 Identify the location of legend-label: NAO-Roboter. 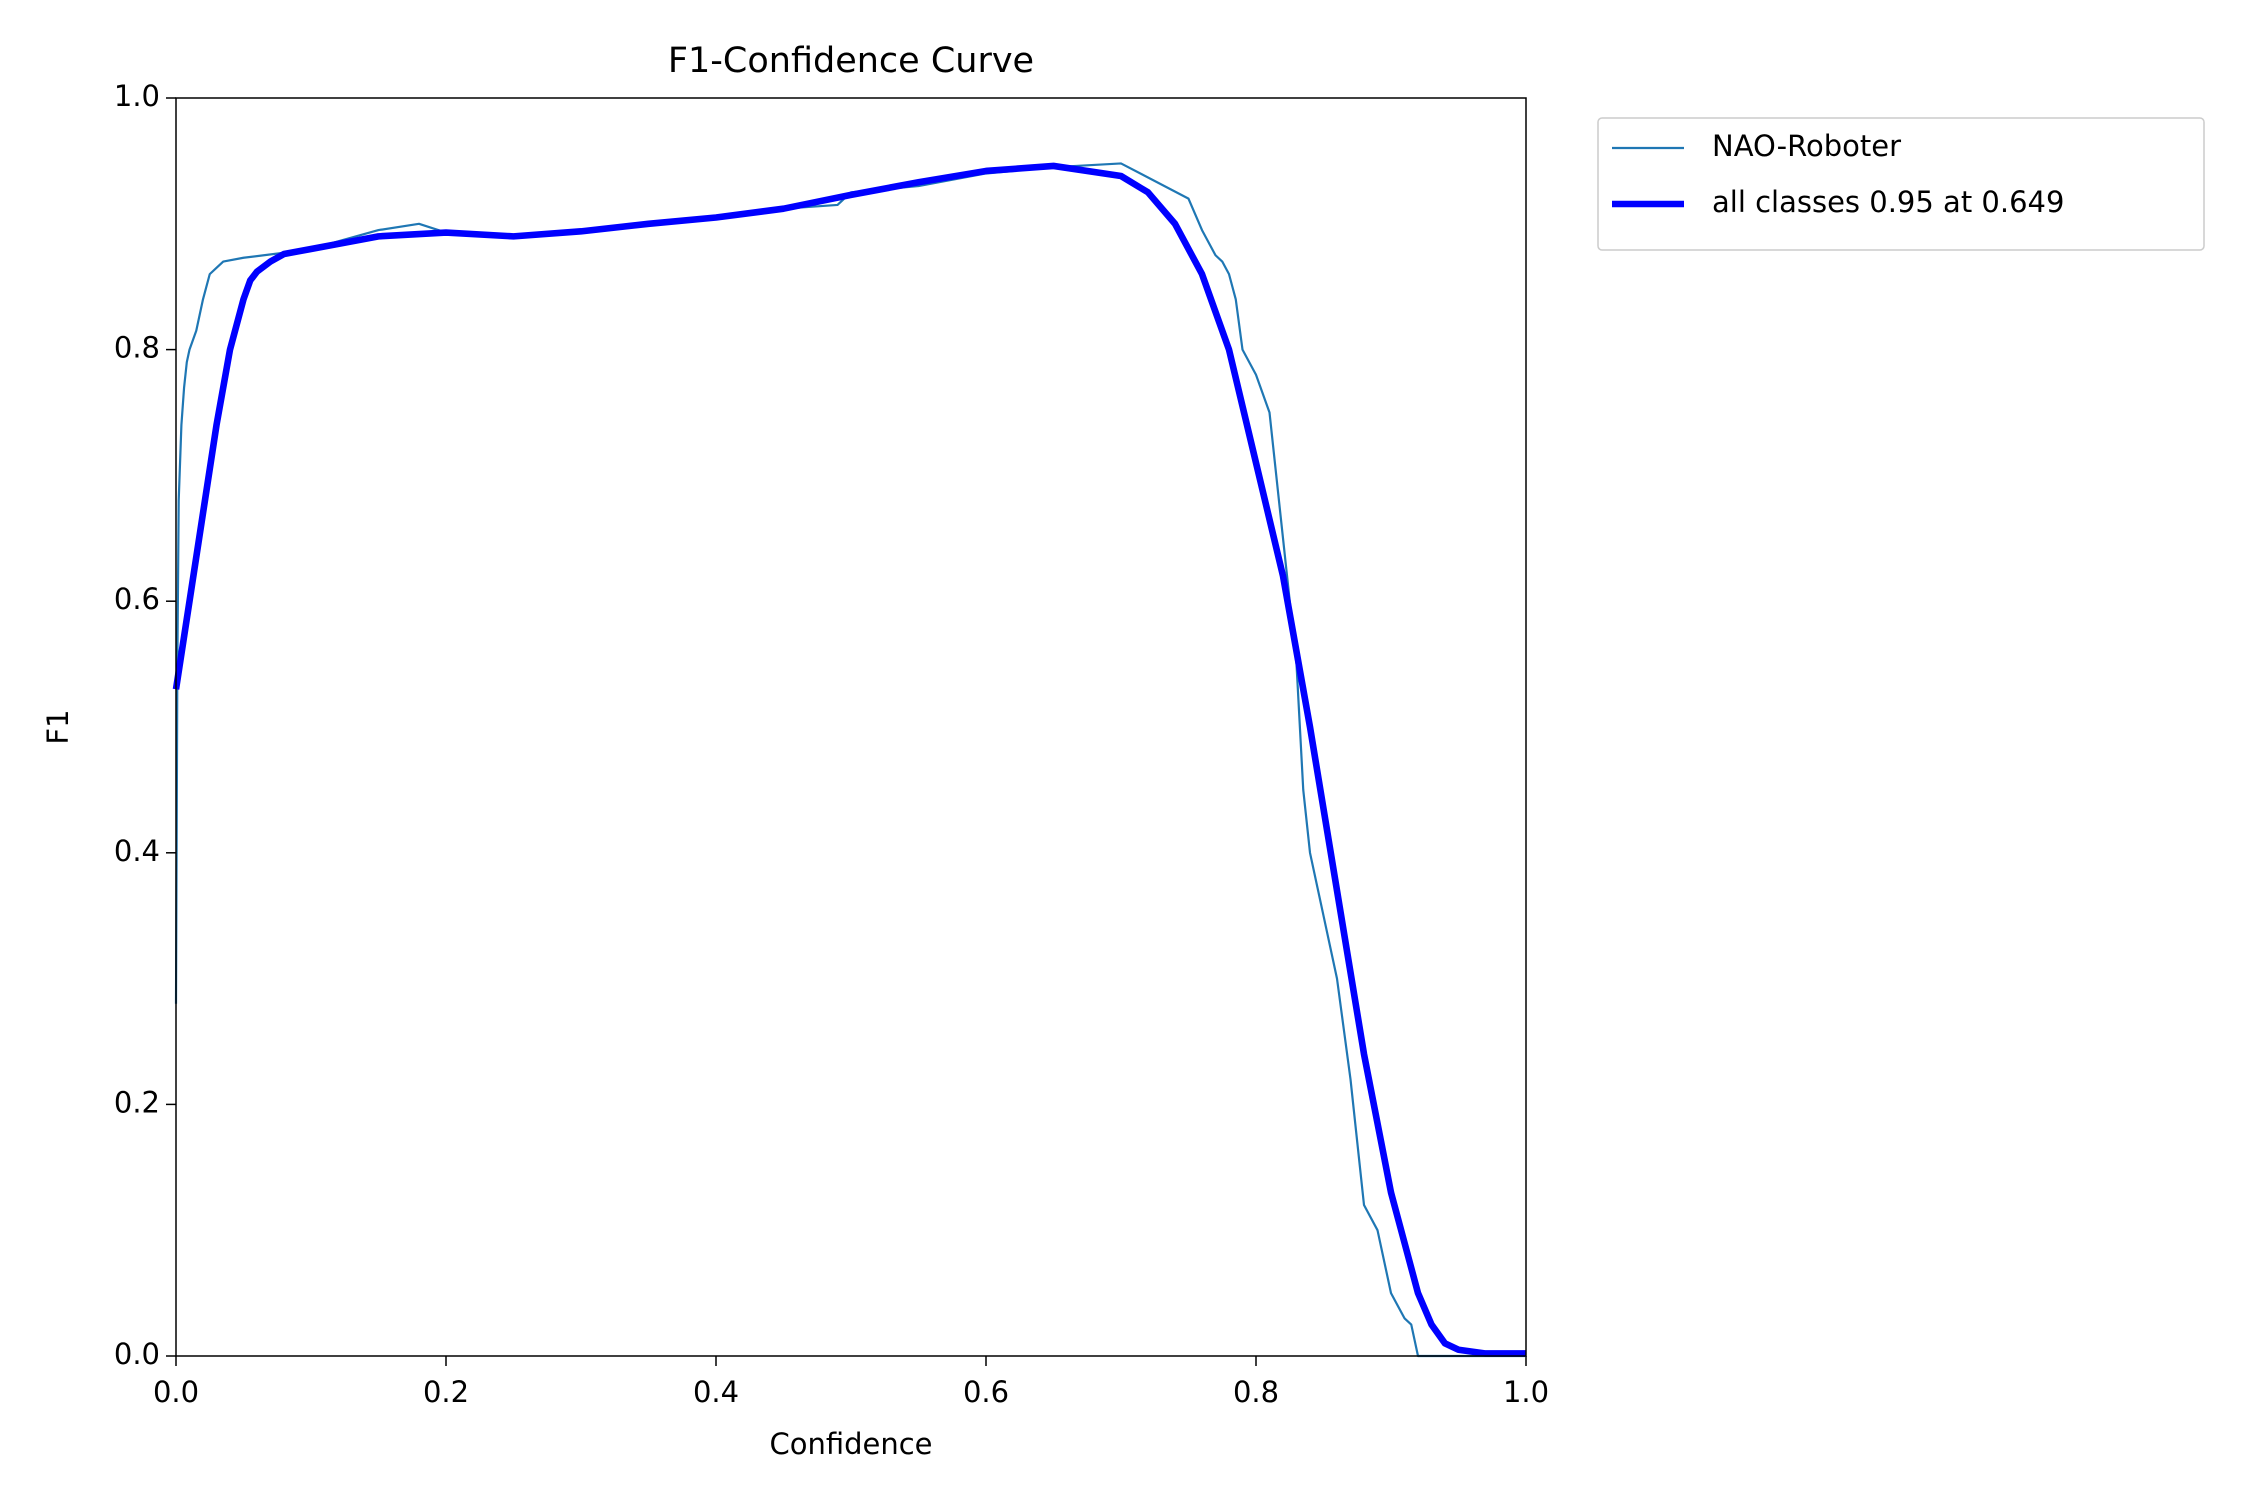
(1806, 146).